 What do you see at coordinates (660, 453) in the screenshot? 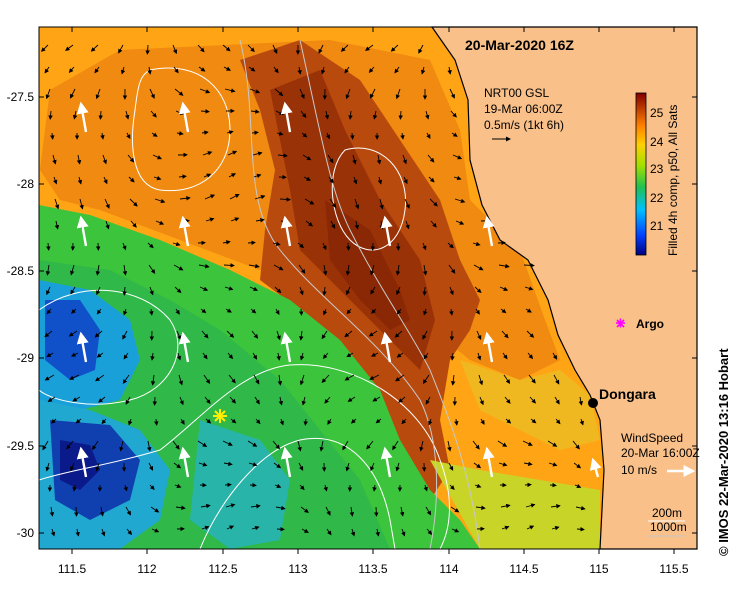
I see `wind-line2: 20-Mar 16:00Z` at bounding box center [660, 453].